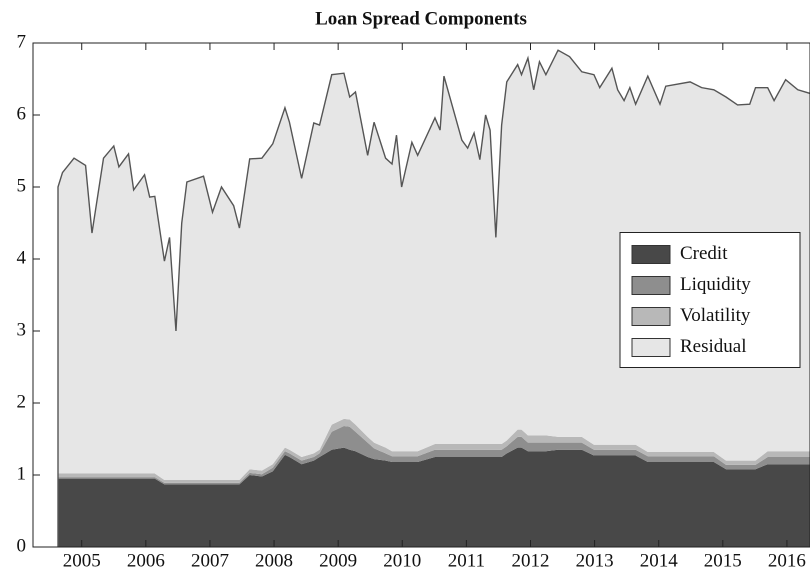 The image size is (810, 572). I want to click on legend-label: Volatility, so click(715, 315).